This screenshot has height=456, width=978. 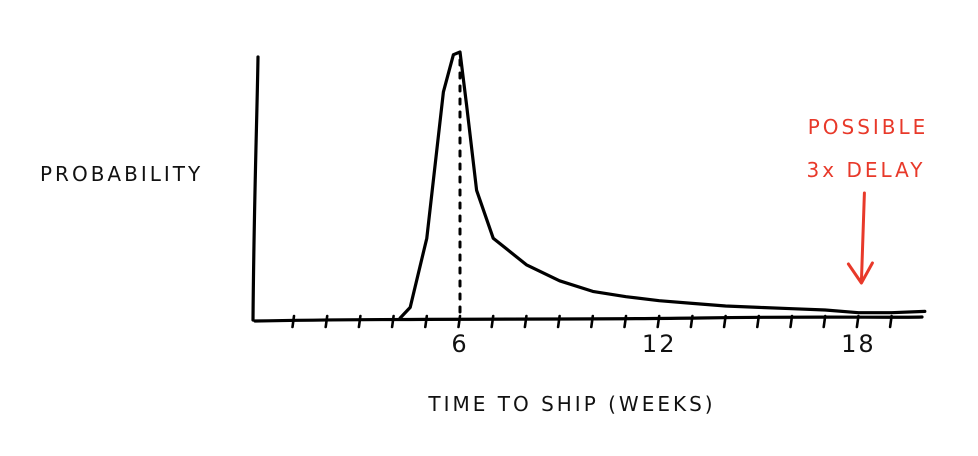 I want to click on x-tick-label-18: 18, so click(x=858, y=344).